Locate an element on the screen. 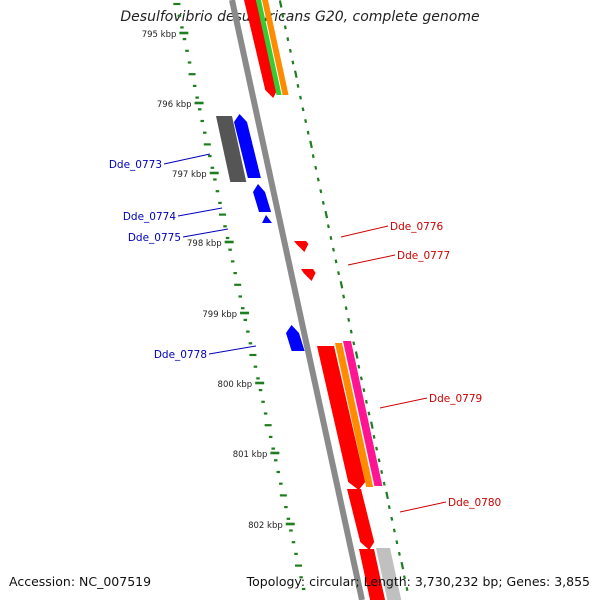 The image size is (600, 600). gene-label-reverse: Dde_0774 is located at coordinates (150, 217).